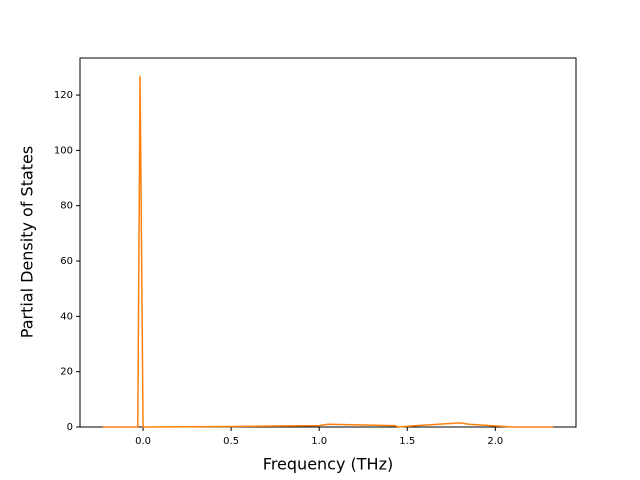 This screenshot has width=640, height=480. Describe the element at coordinates (319, 441) in the screenshot. I see `x-tick-label: 1.0` at that location.